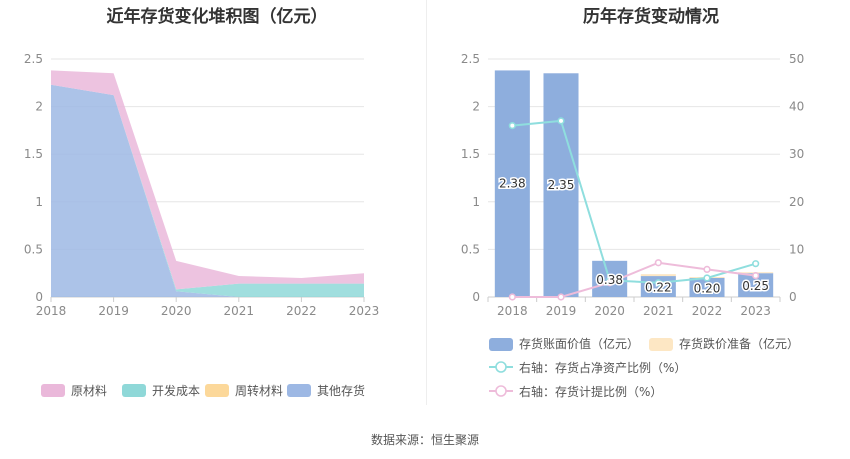 This screenshot has width=850, height=459. Describe the element at coordinates (707, 311) in the screenshot. I see `right-x-tick-label: 2022` at that location.